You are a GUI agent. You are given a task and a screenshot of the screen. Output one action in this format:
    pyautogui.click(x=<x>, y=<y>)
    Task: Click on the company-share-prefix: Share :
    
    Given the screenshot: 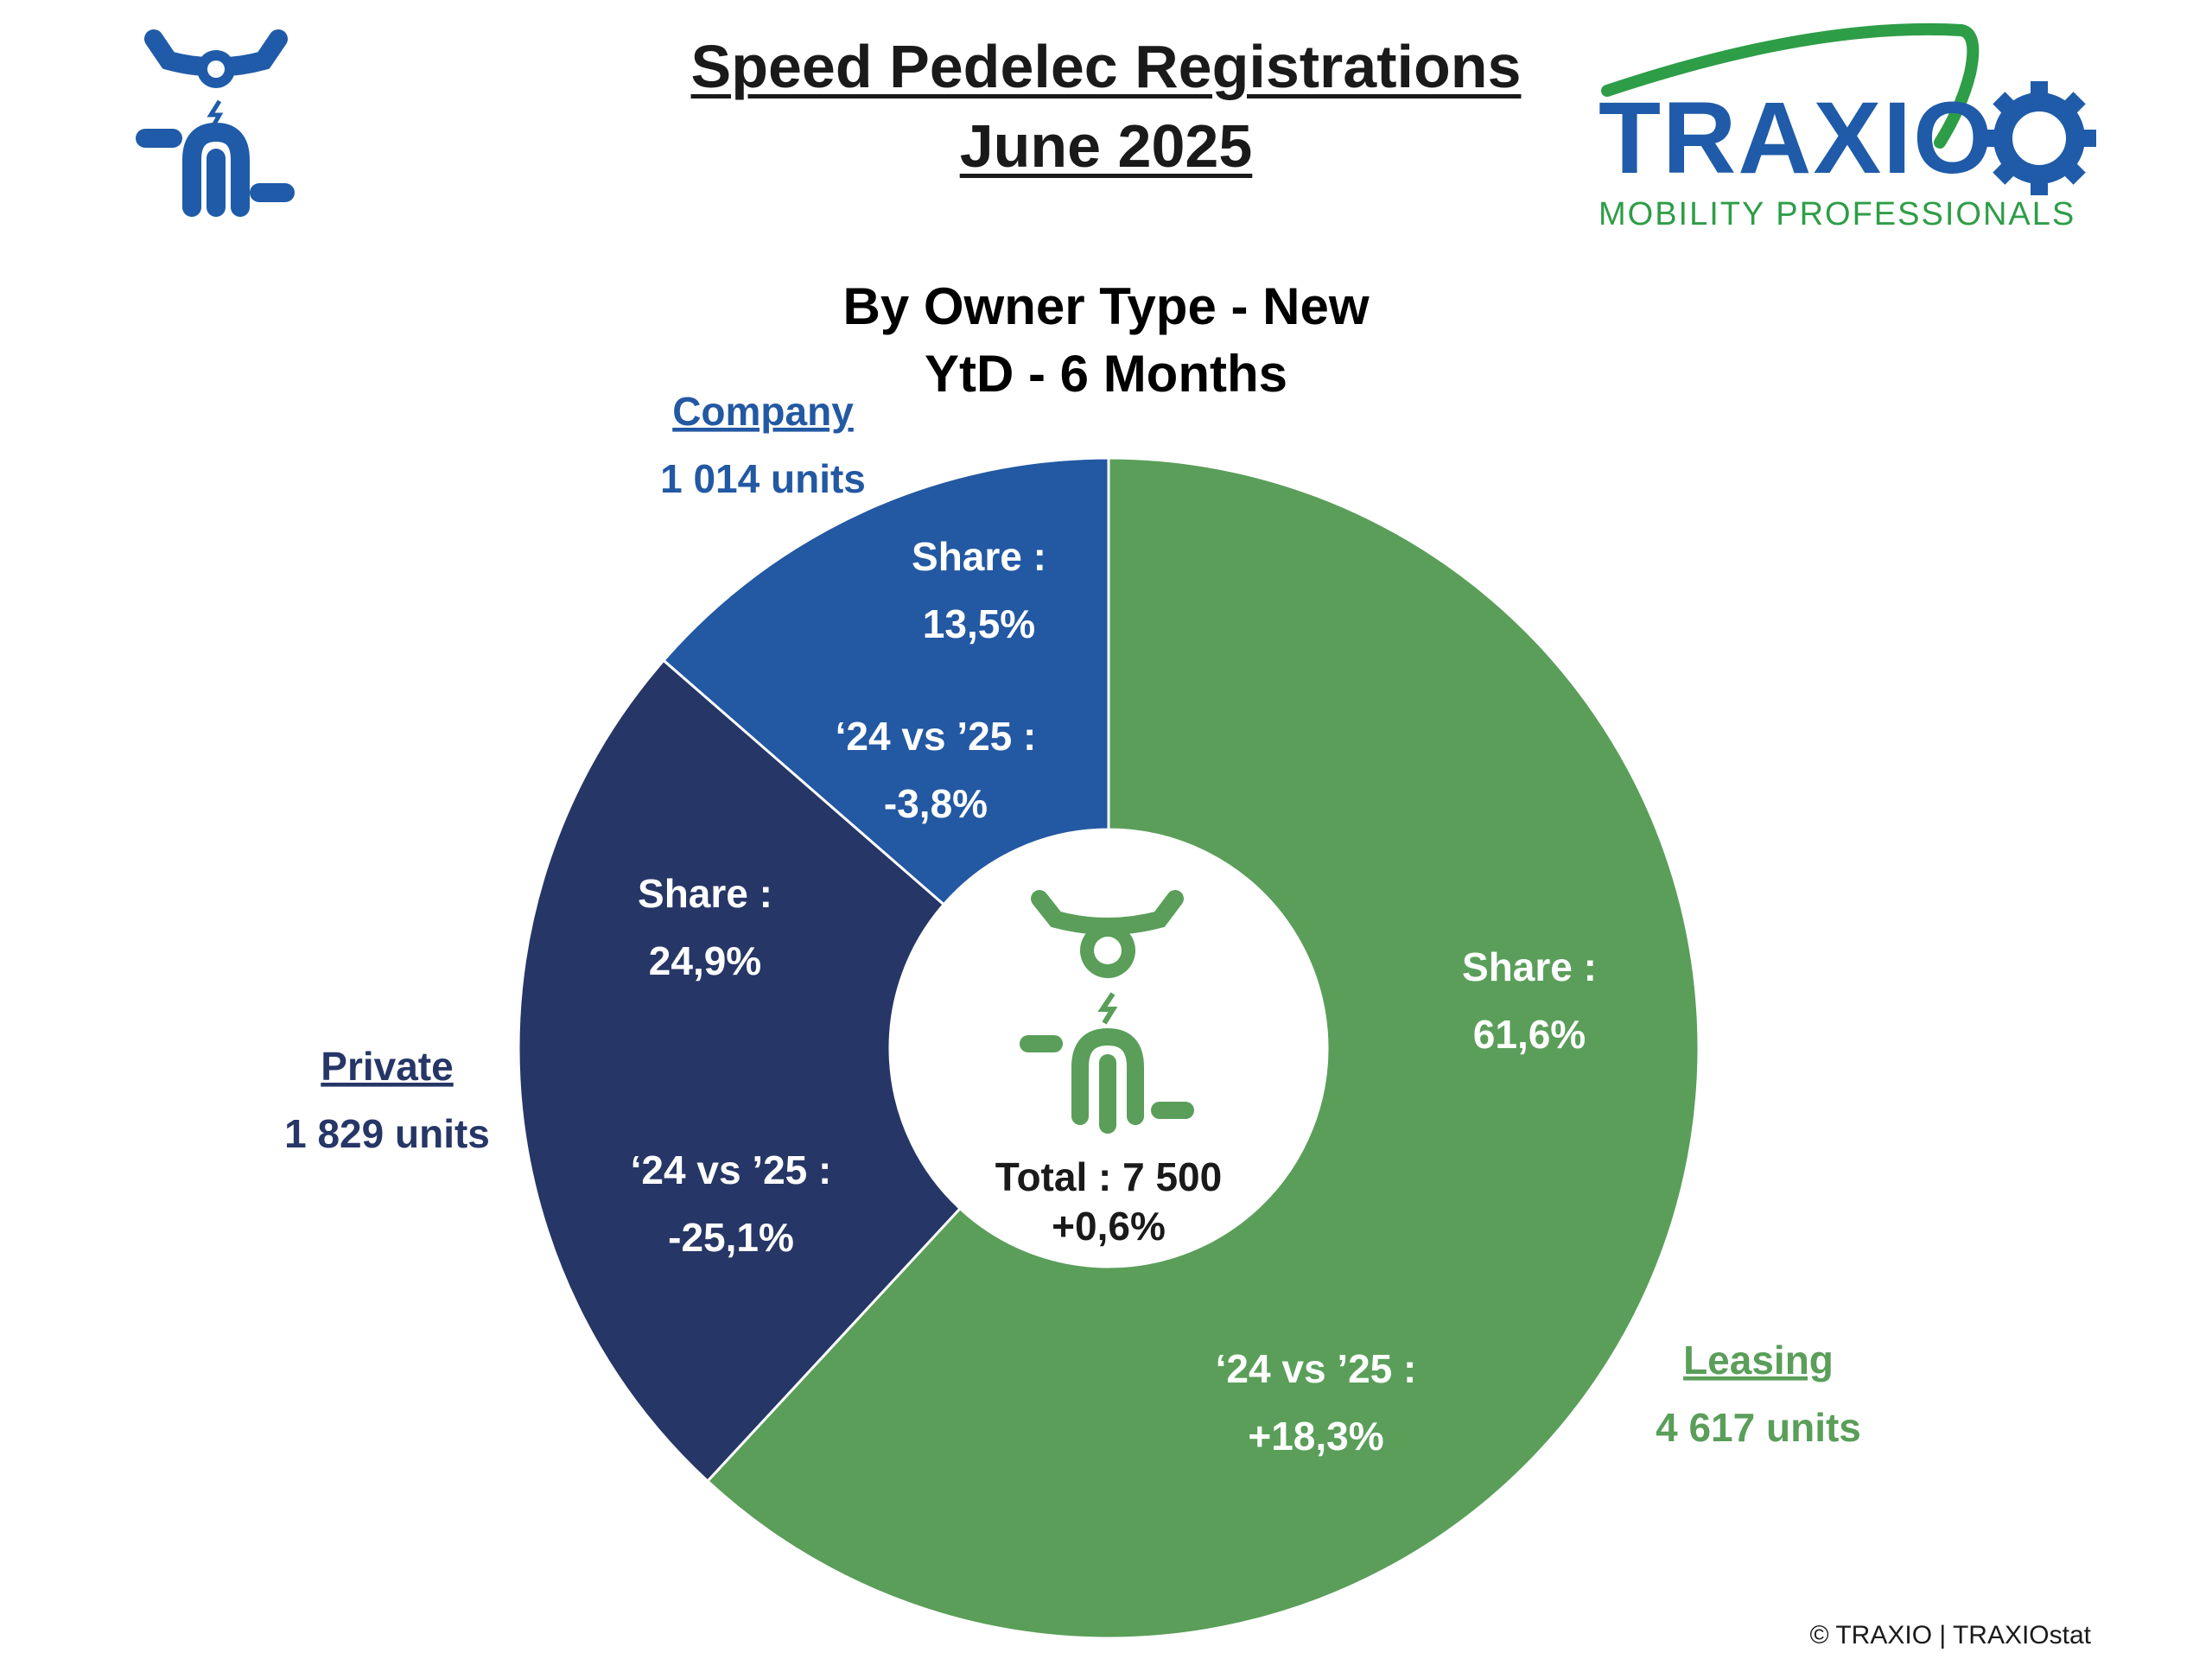 What is the action you would take?
    pyautogui.click(x=979, y=556)
    